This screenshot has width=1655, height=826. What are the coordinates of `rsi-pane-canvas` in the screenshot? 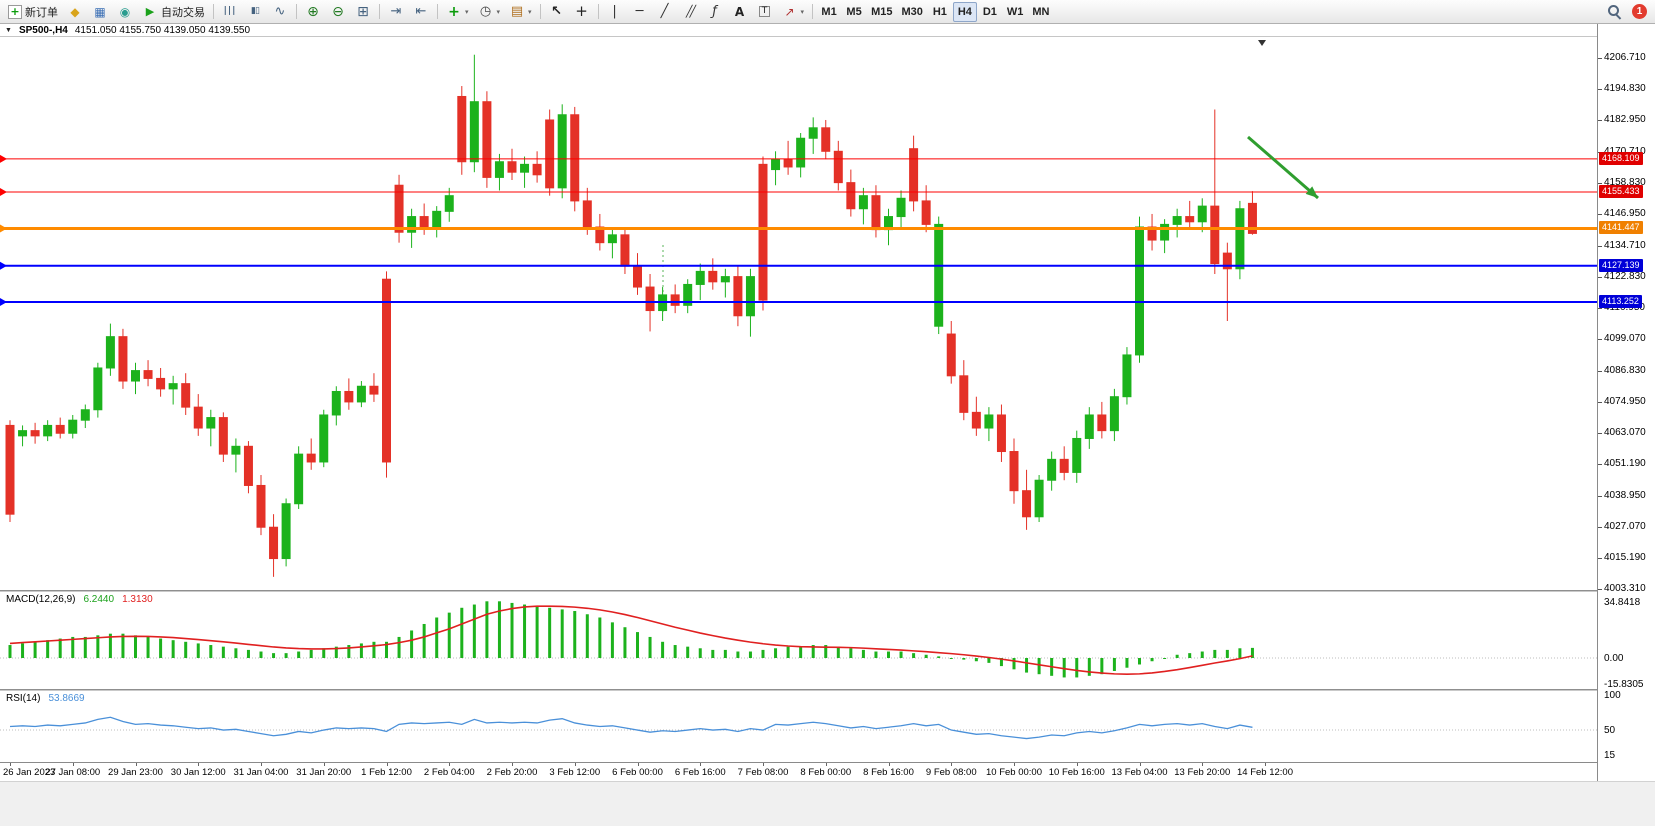 It's located at (798, 726).